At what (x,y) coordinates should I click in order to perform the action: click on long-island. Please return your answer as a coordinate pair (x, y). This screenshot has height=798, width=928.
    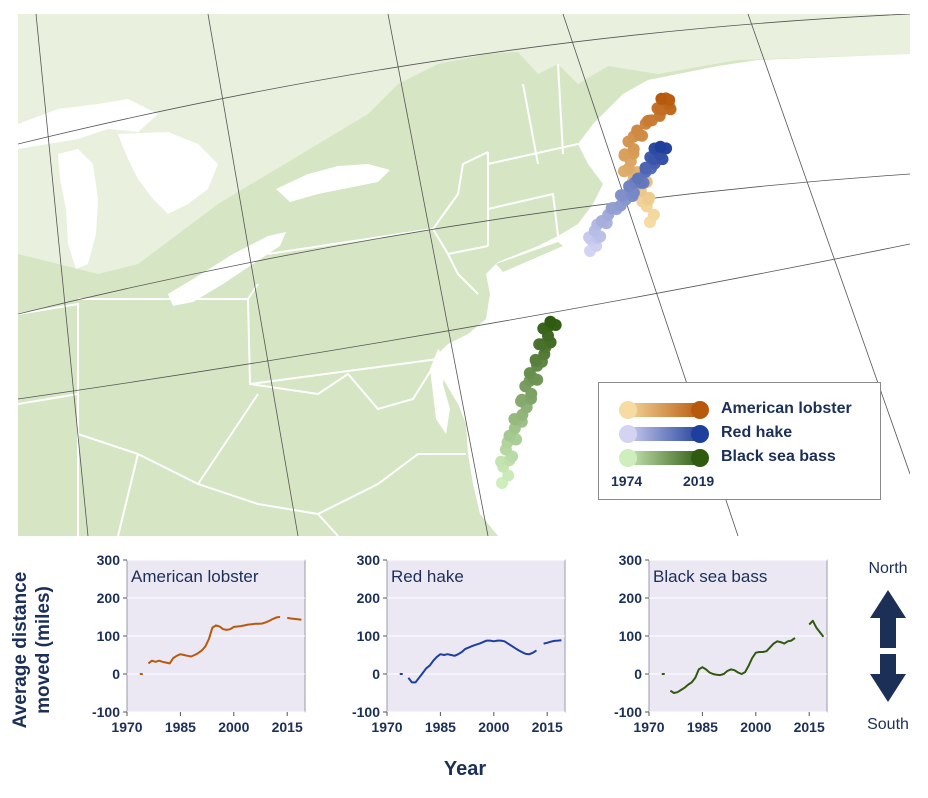
    Looking at the image, I should click on (529, 257).